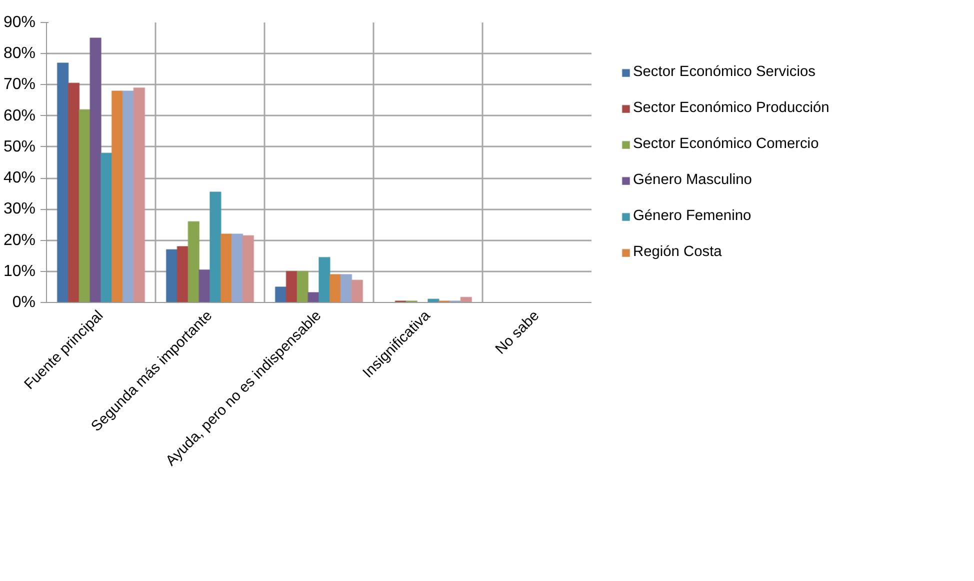  I want to click on legend-label: Género Femenino, so click(692, 216).